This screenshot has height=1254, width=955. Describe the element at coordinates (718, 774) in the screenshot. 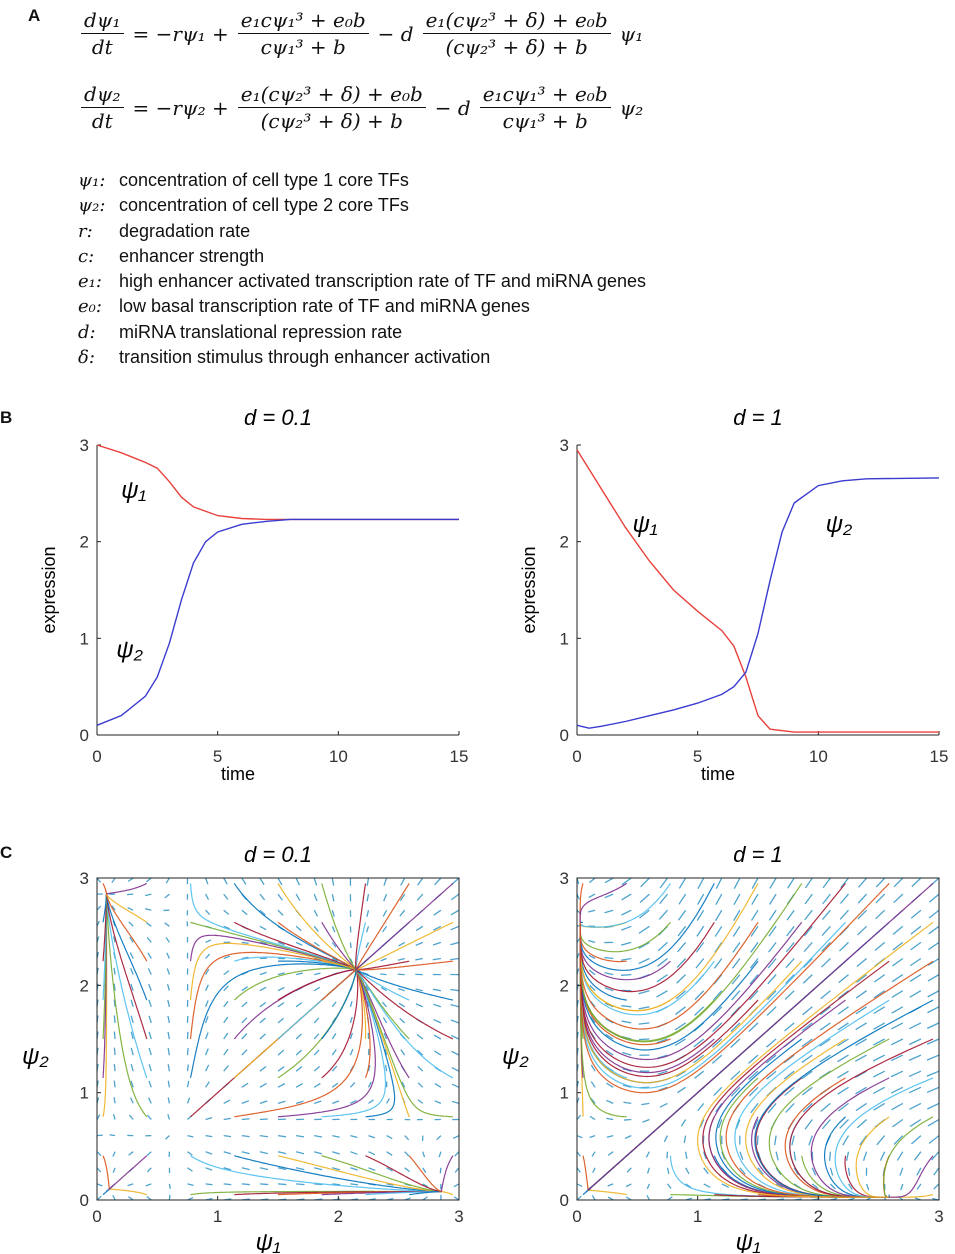

I see `x-axis-label: time` at that location.